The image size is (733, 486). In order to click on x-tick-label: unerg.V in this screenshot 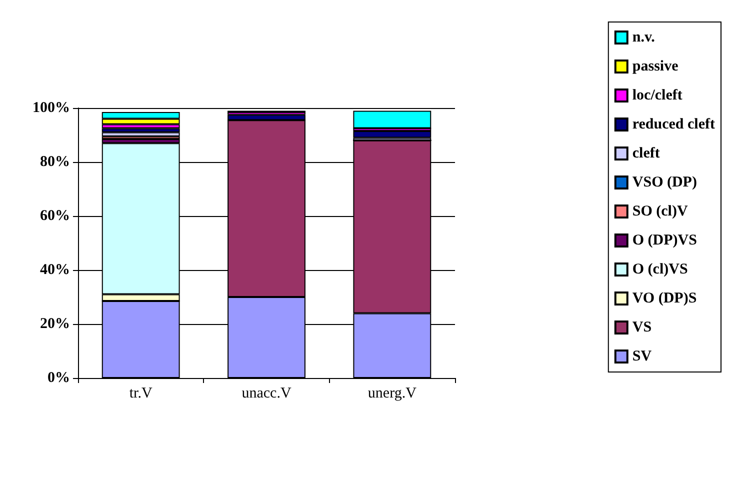, I will do `click(392, 394)`.